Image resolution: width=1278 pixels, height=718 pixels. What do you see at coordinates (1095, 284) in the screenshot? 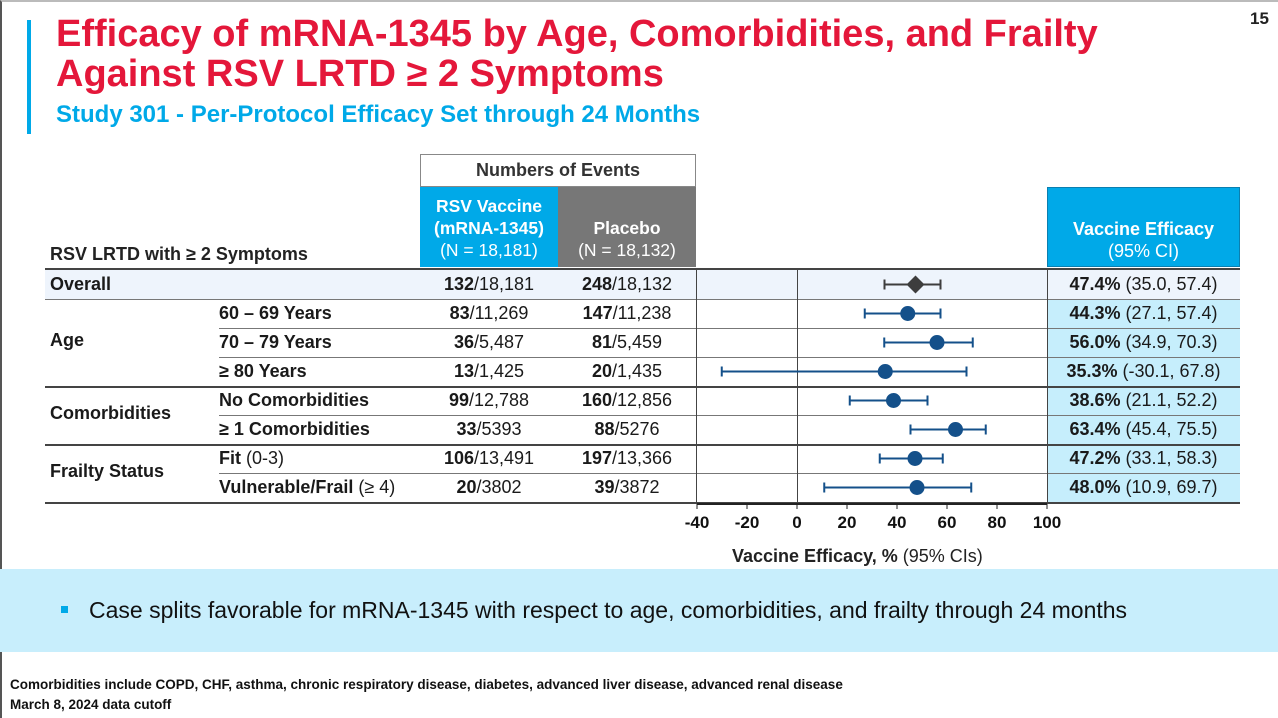
I see `ve-estimate: 47.4%` at bounding box center [1095, 284].